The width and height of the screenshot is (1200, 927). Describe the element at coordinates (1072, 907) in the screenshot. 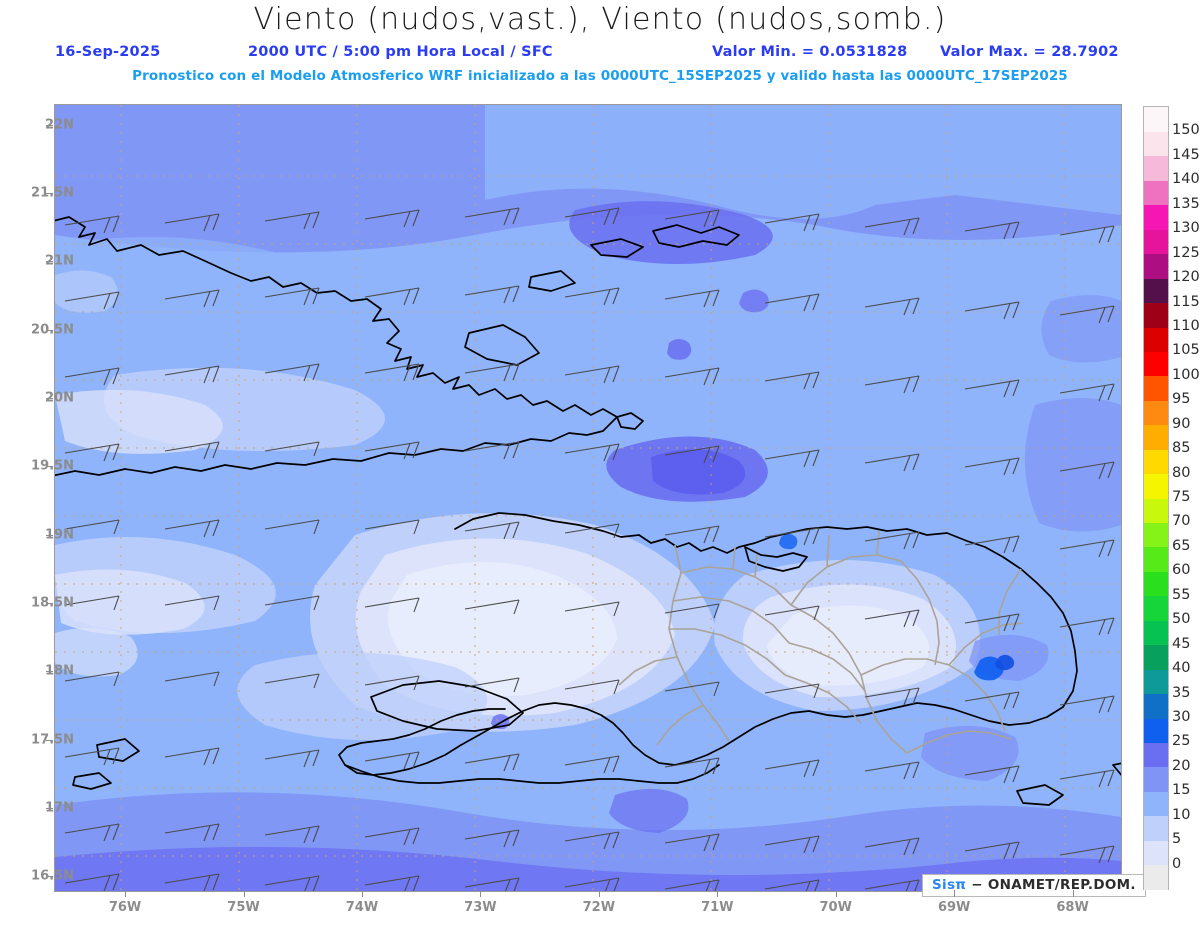

I see `lon-tick-label: 68W` at that location.